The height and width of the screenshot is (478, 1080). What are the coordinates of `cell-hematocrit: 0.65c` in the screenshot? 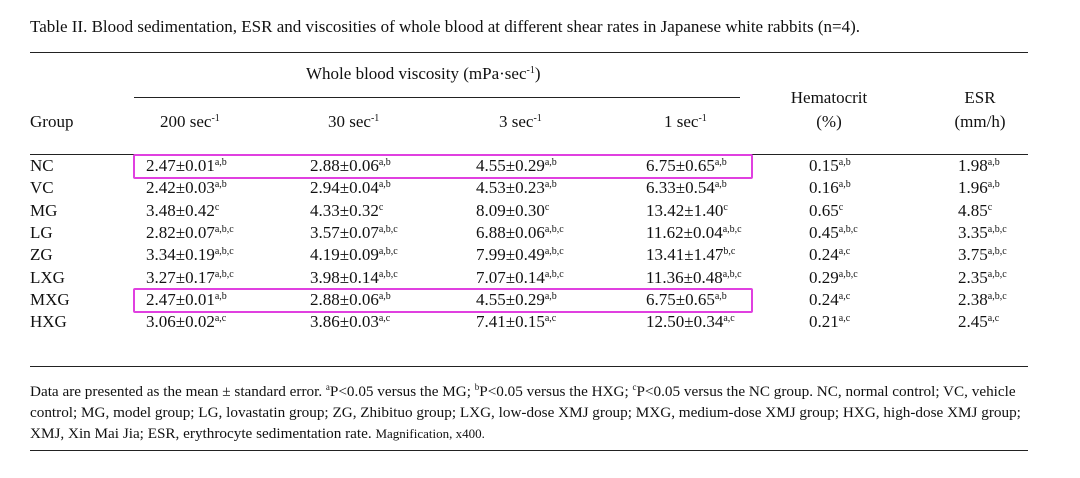 It's located at (826, 210).